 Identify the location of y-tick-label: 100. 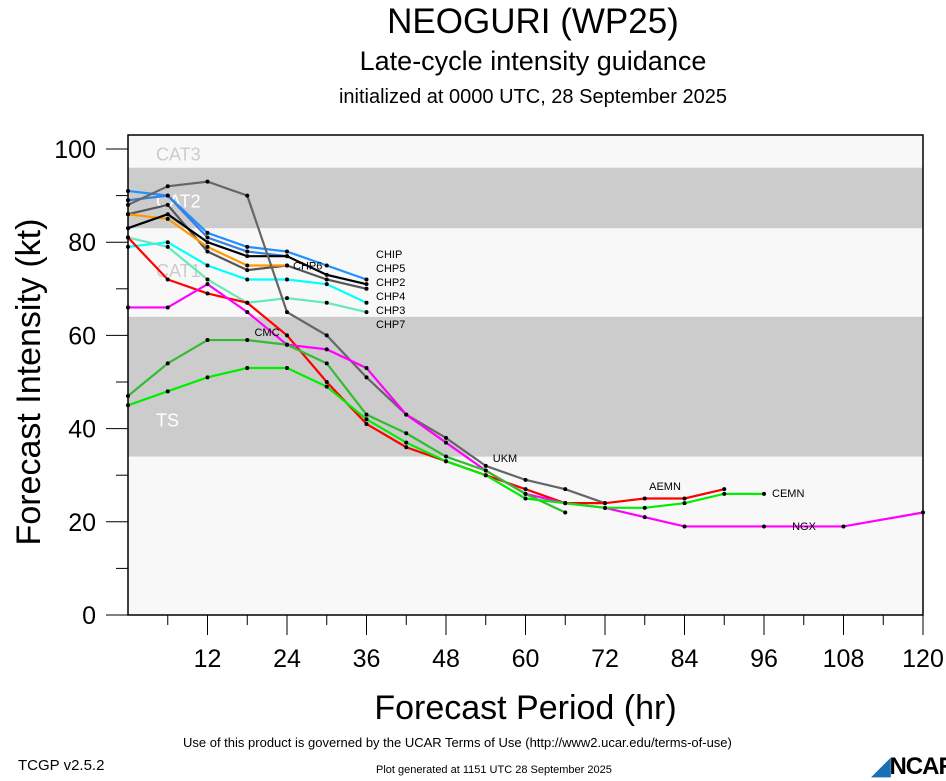
(75, 150).